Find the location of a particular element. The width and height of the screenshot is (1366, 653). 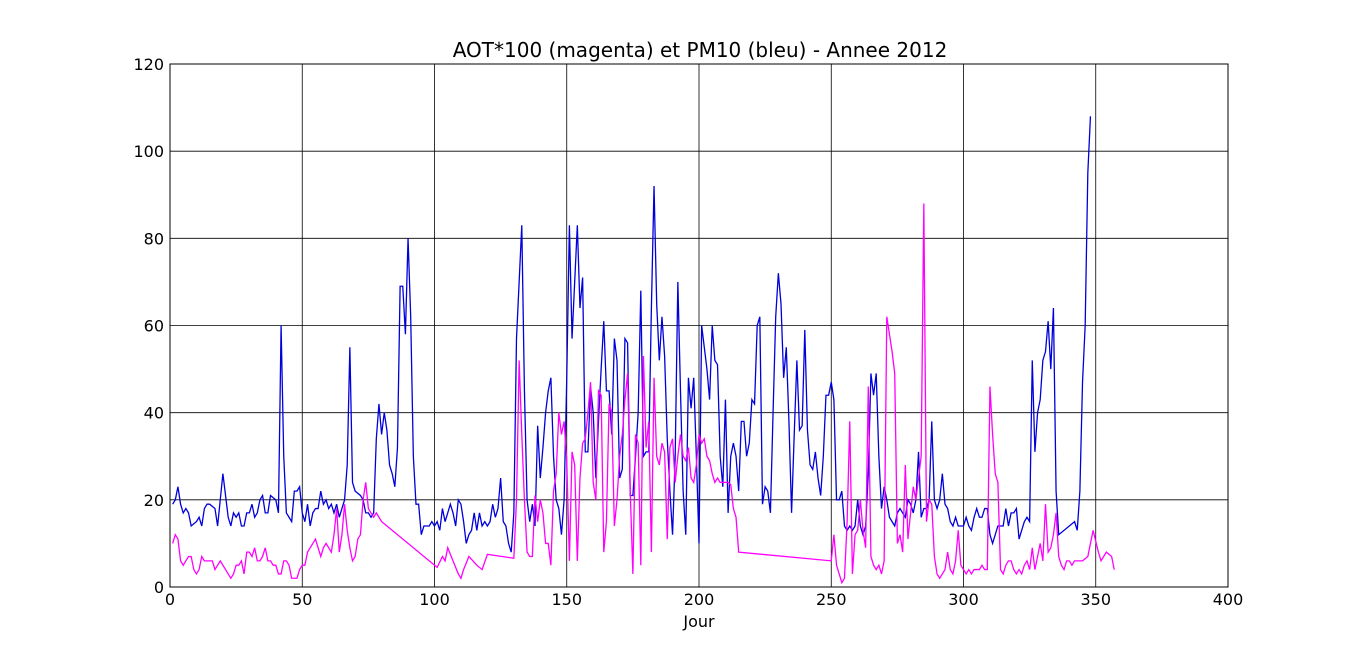

x-tick-label: 50 is located at coordinates (302, 599).